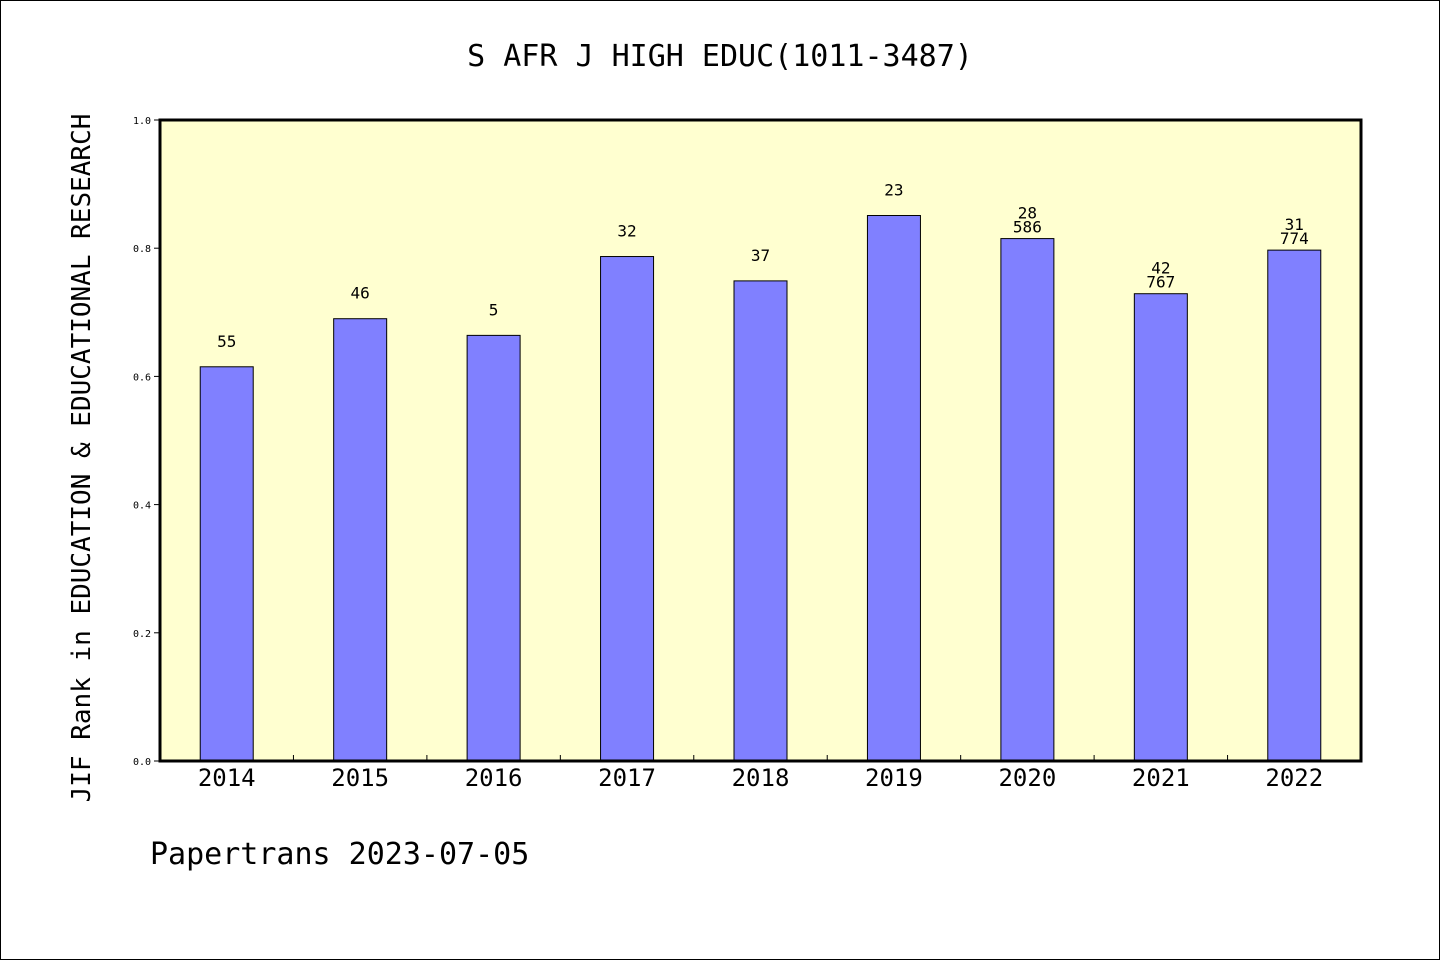  Describe the element at coordinates (626, 231) in the screenshot. I see `data-label: 32` at that location.